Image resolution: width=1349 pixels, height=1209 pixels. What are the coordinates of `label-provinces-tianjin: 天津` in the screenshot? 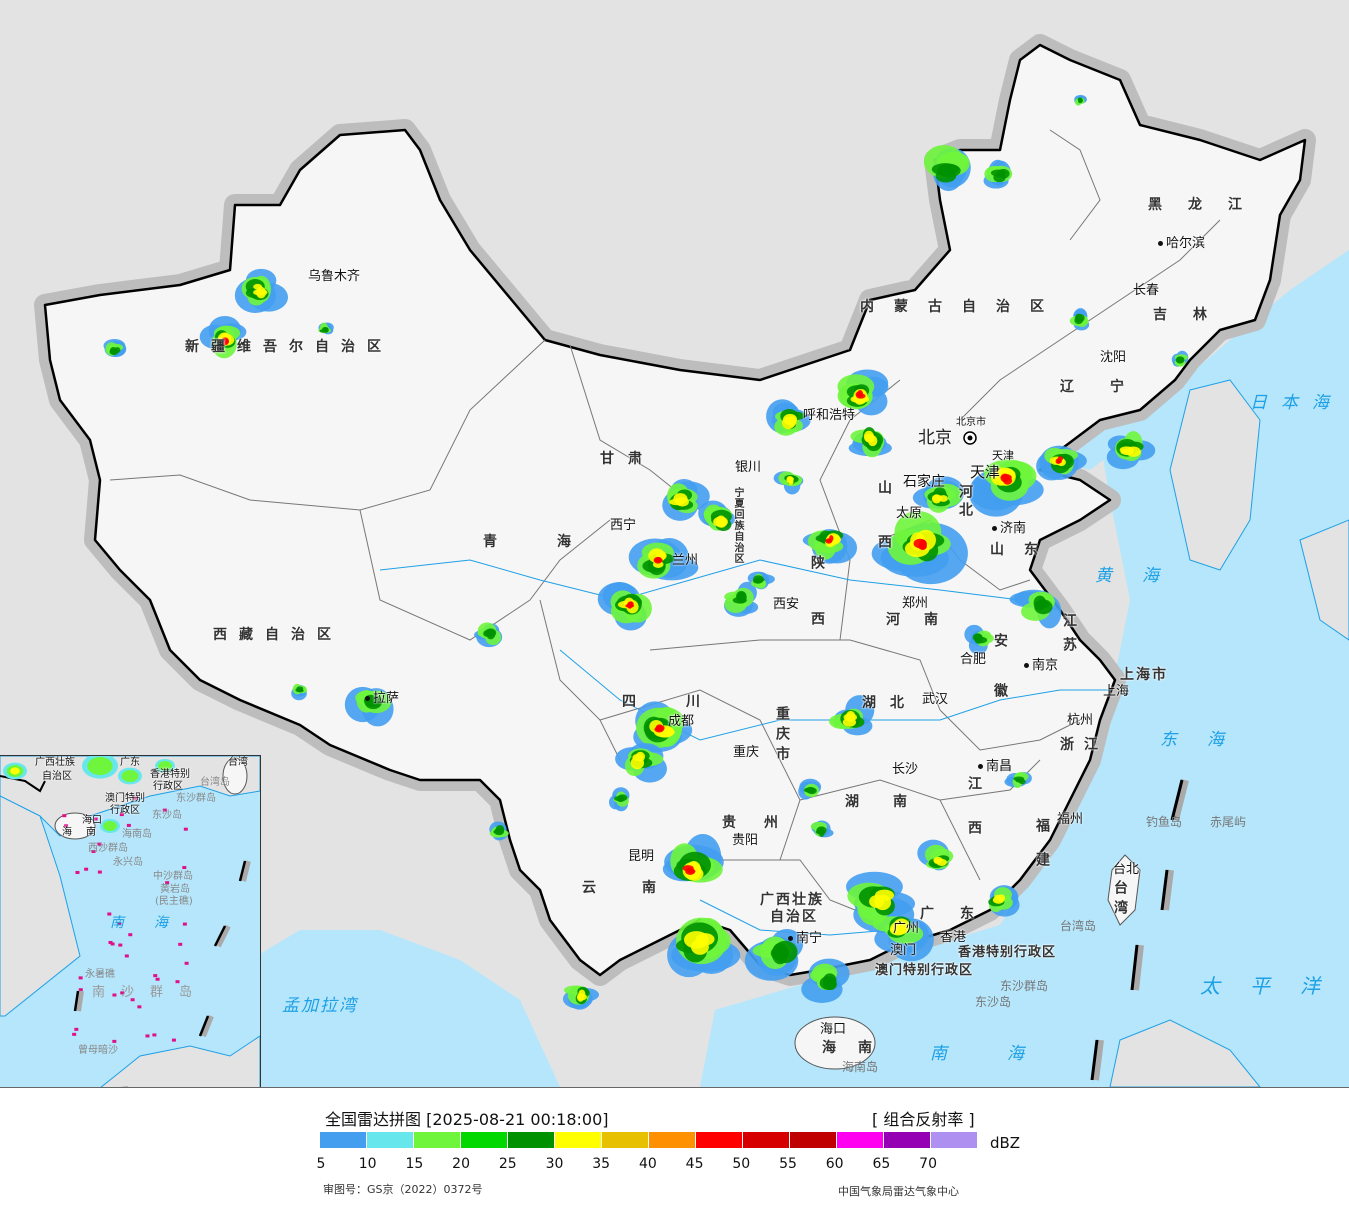 It's located at (1003, 455).